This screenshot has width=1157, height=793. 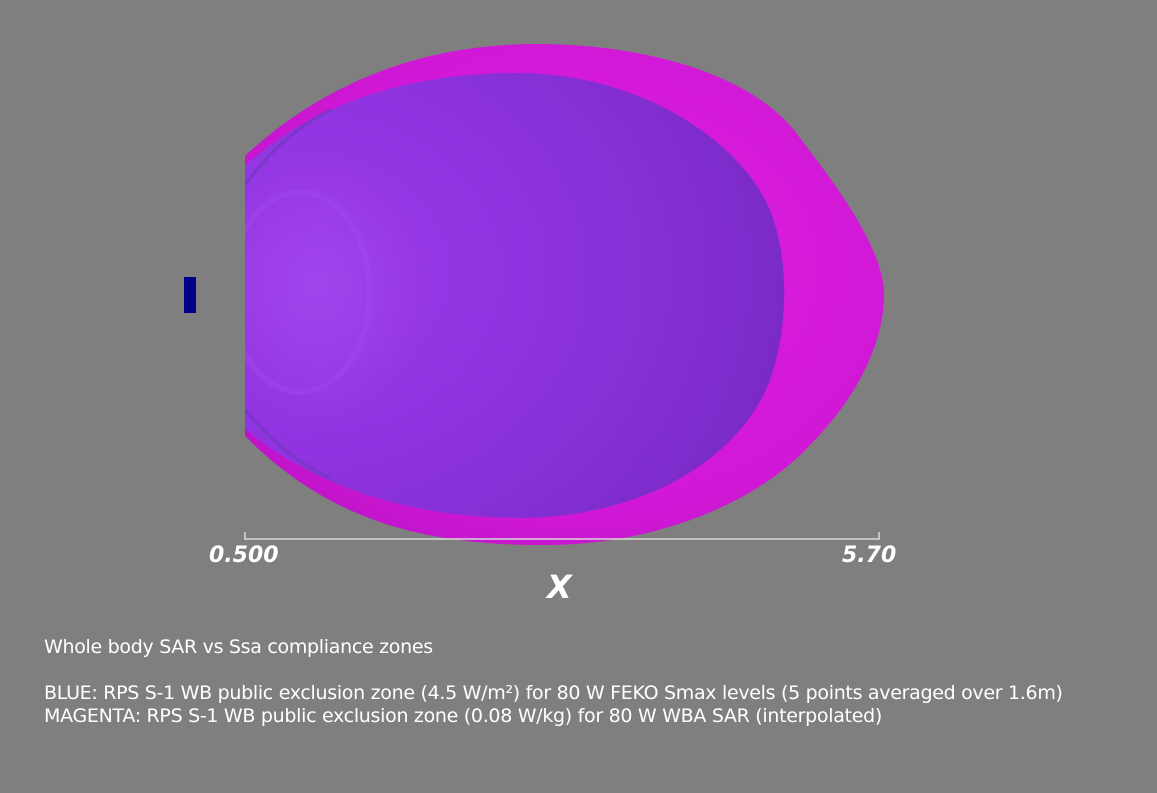 What do you see at coordinates (190, 295) in the screenshot?
I see `antenna-marker` at bounding box center [190, 295].